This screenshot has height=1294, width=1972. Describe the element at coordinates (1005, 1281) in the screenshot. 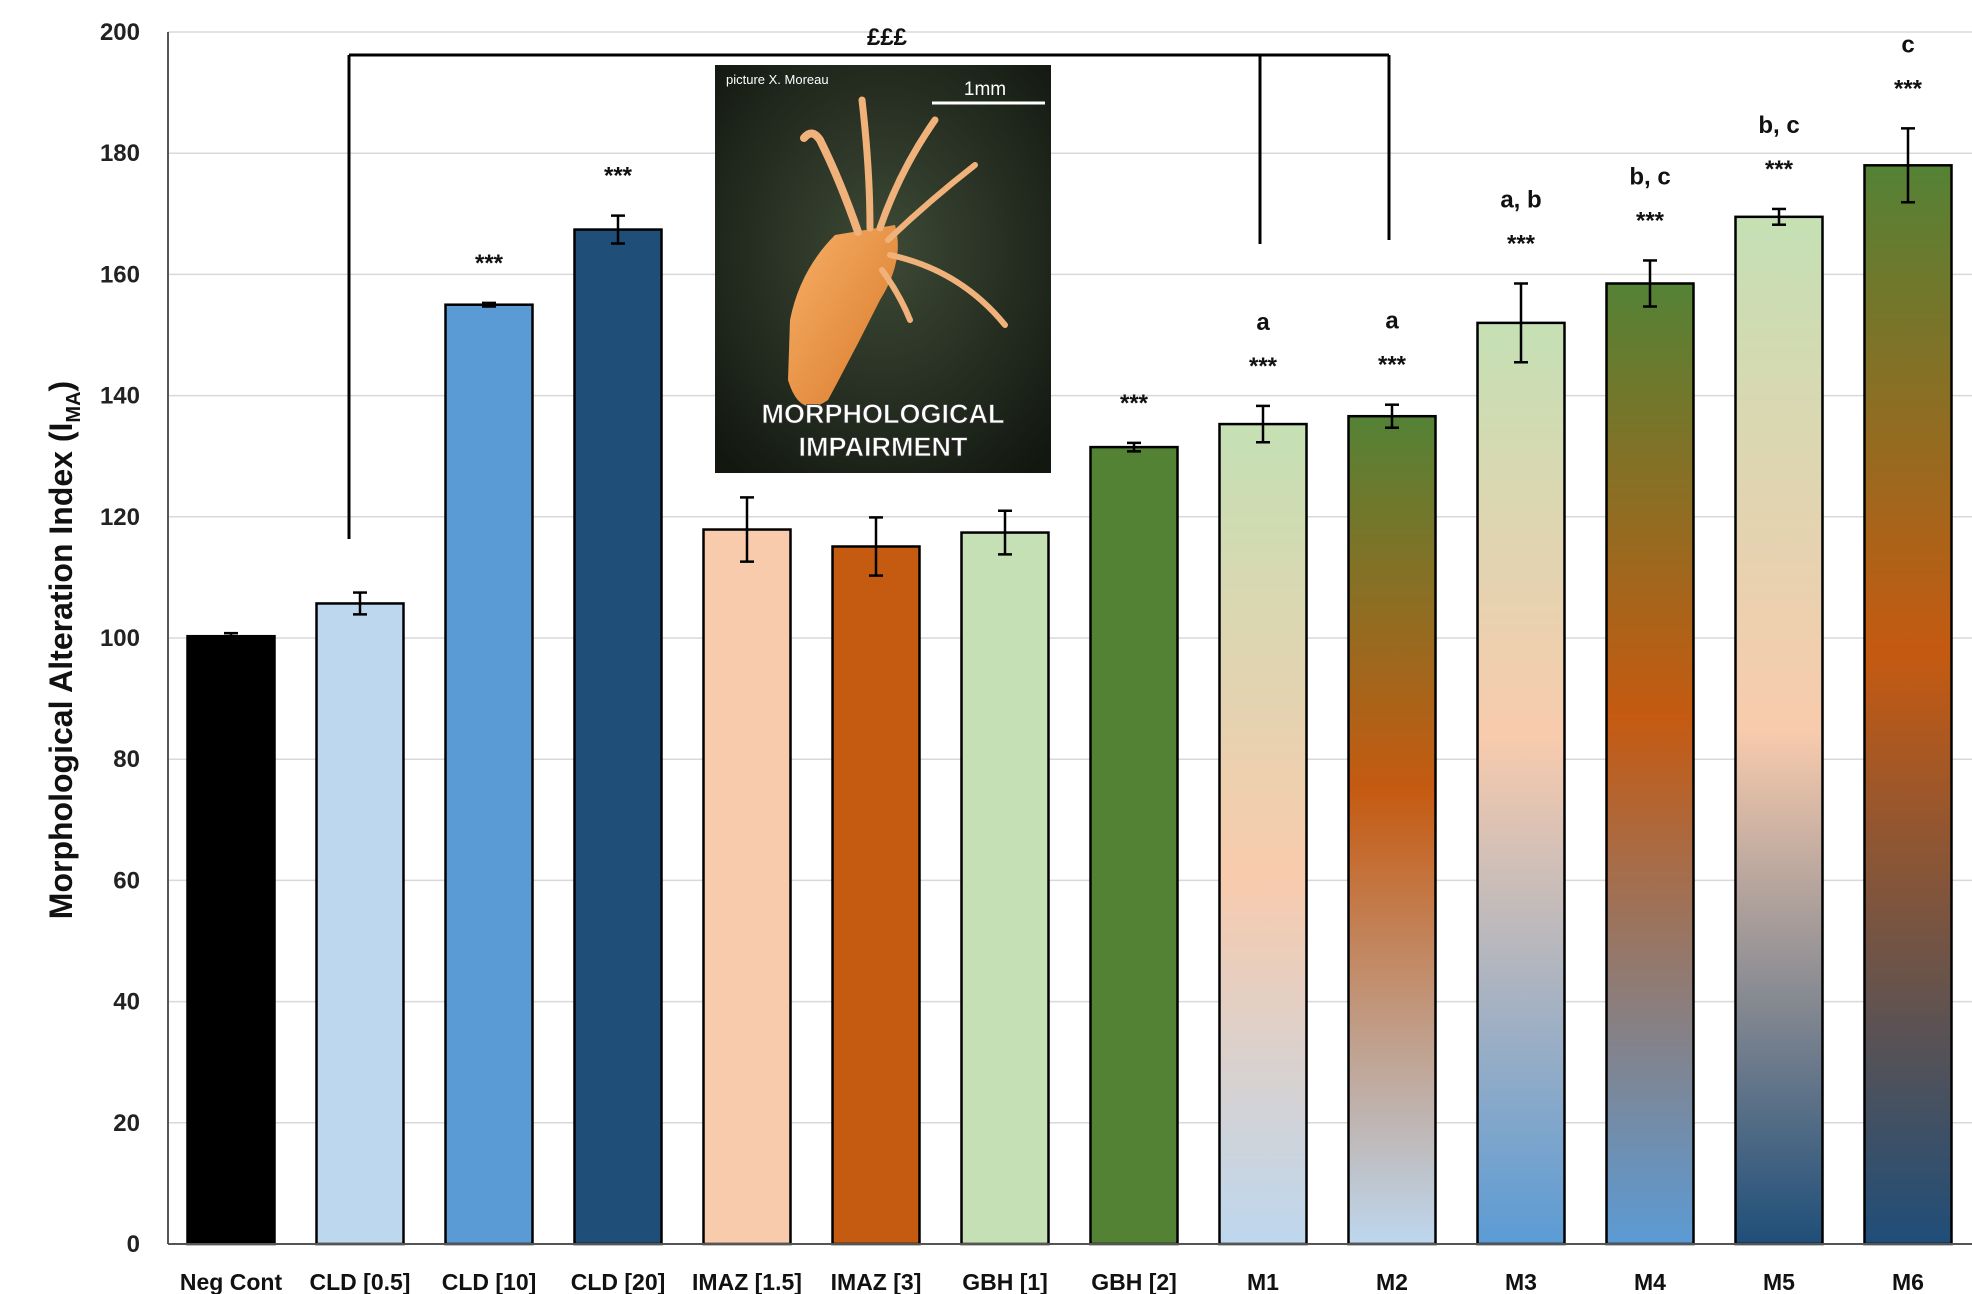

I see `x-tick-label: GBH [1]` at that location.